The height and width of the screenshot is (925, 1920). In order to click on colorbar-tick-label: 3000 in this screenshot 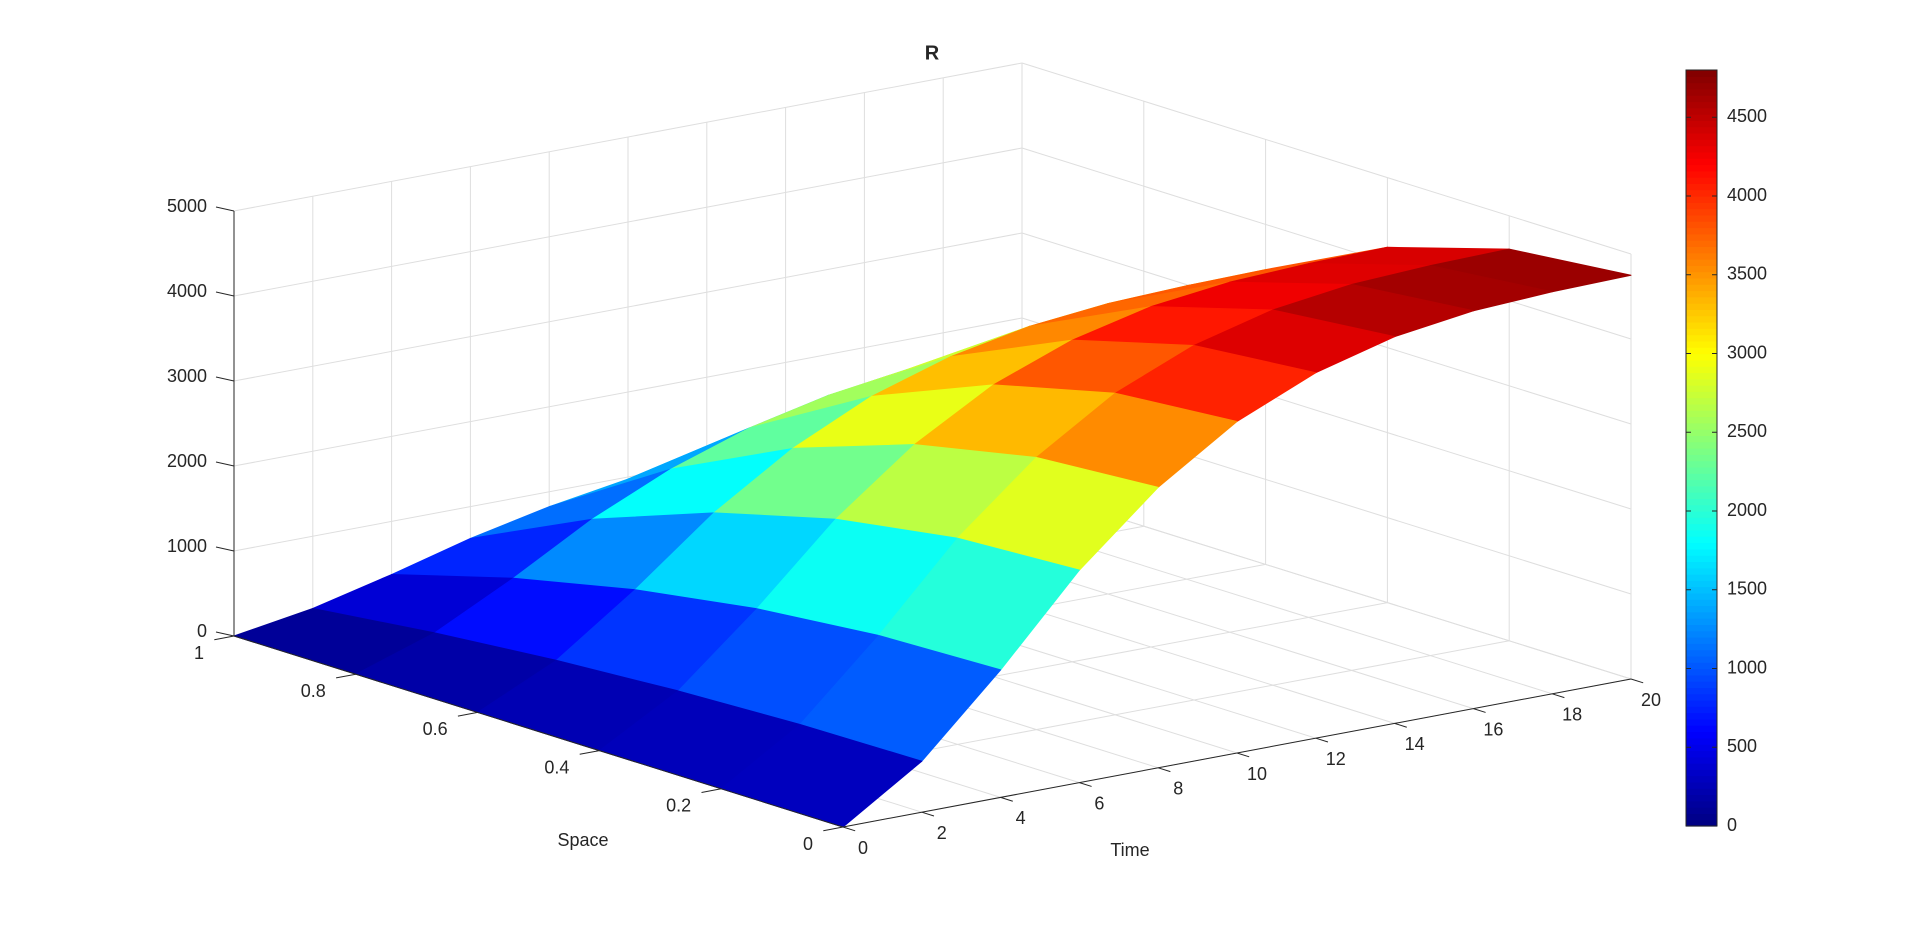, I will do `click(1747, 352)`.